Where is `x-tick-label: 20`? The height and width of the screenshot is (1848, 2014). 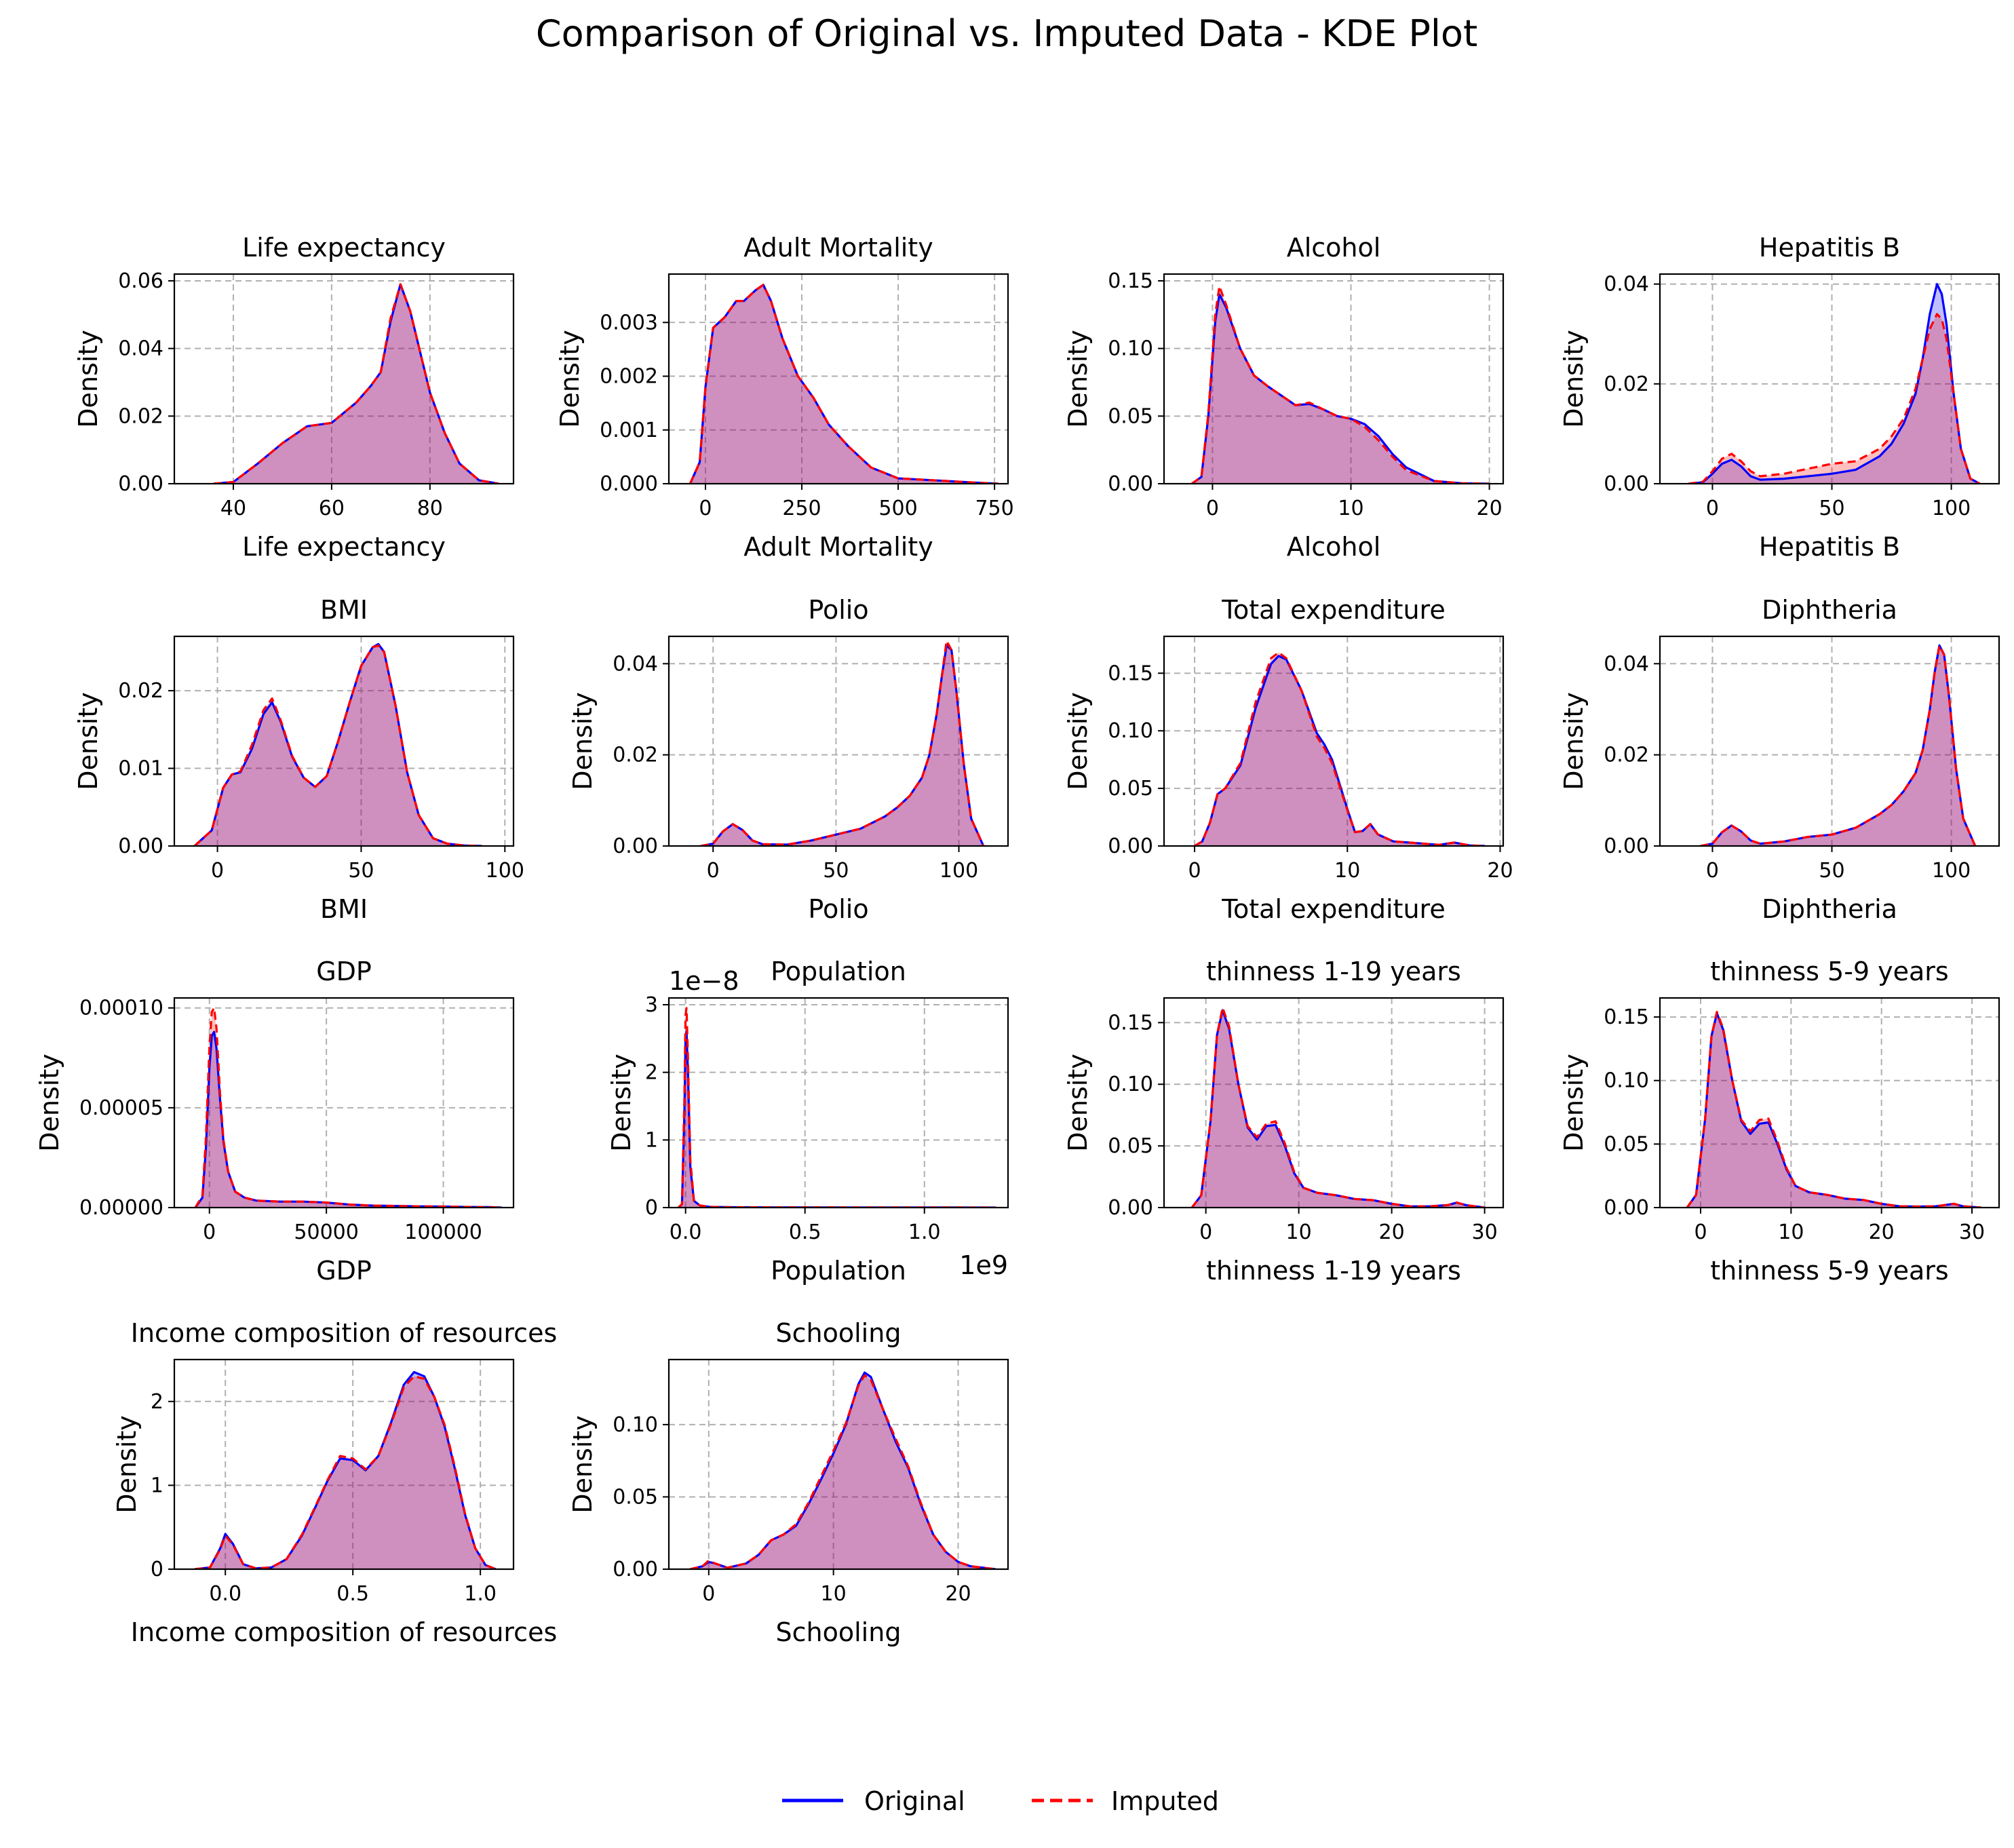
x-tick-label: 20 is located at coordinates (1500, 871).